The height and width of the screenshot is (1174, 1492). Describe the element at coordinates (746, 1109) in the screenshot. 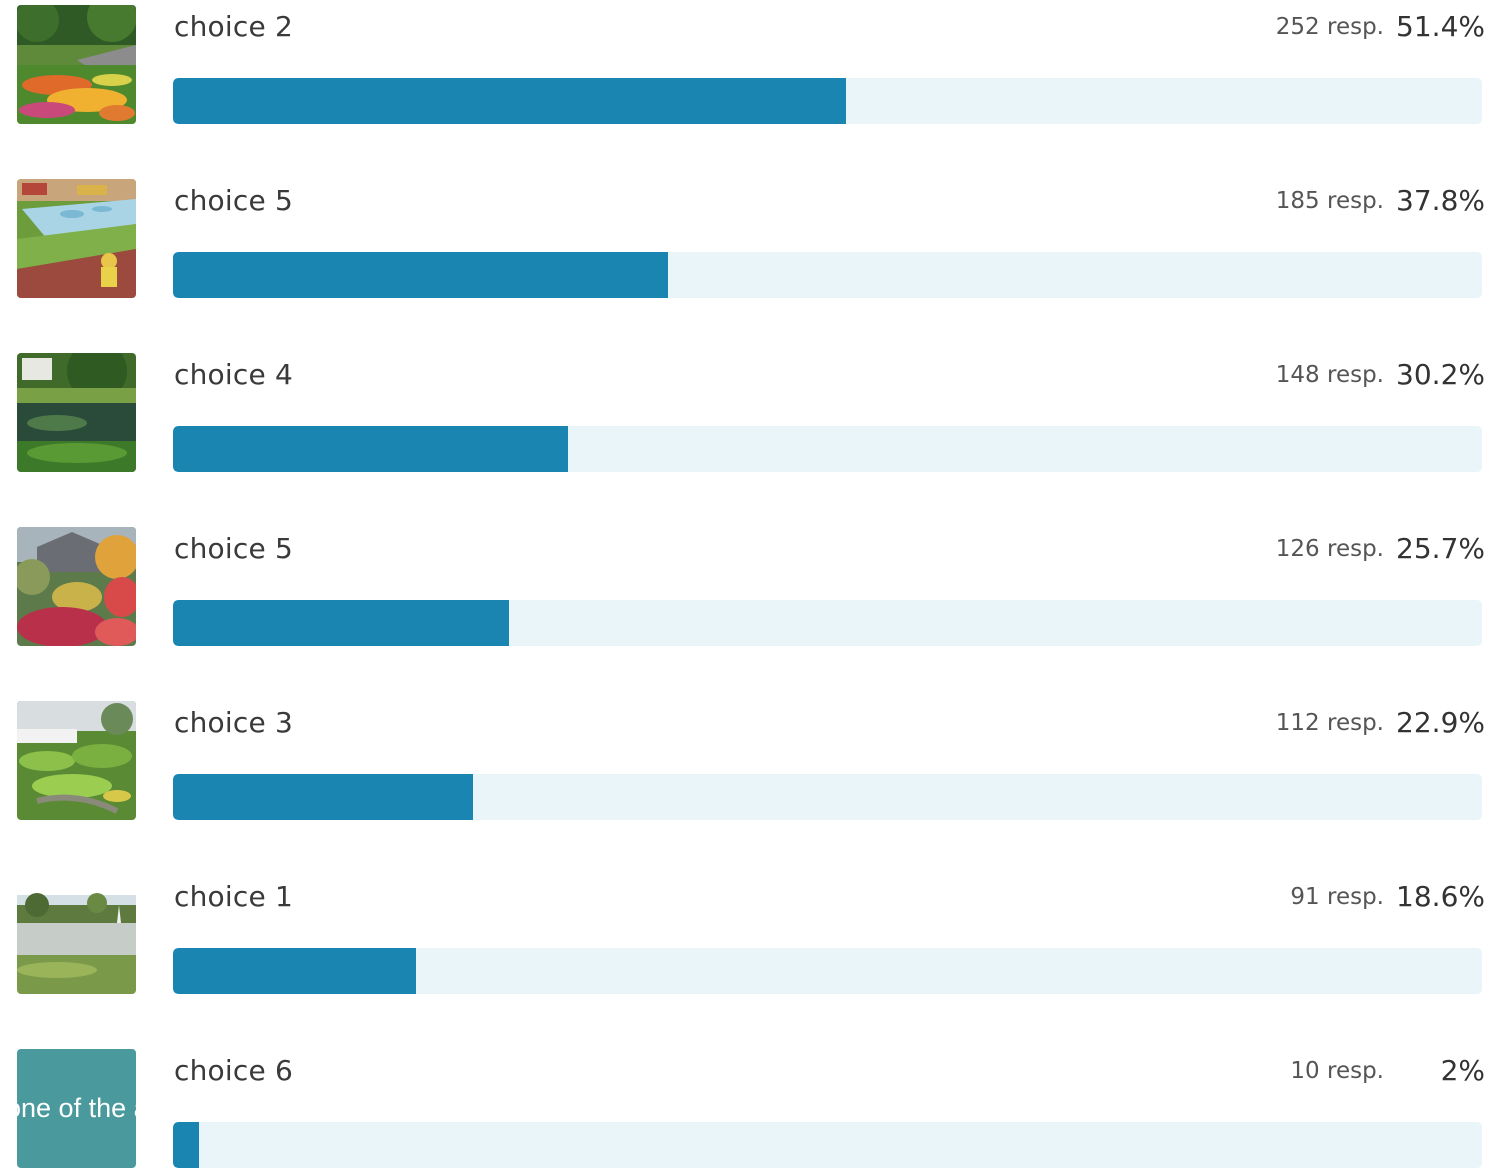

I see `result-row: None of the above. choice 6 10 resp. 2%` at that location.